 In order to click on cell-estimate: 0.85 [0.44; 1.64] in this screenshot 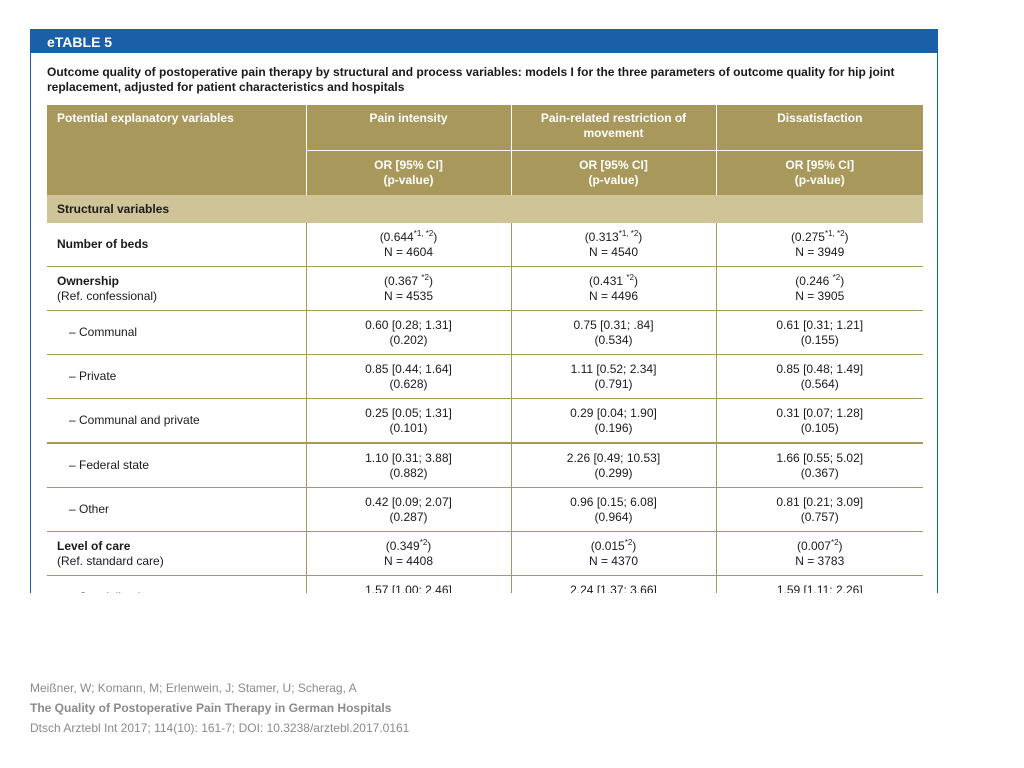, I will do `click(408, 368)`.